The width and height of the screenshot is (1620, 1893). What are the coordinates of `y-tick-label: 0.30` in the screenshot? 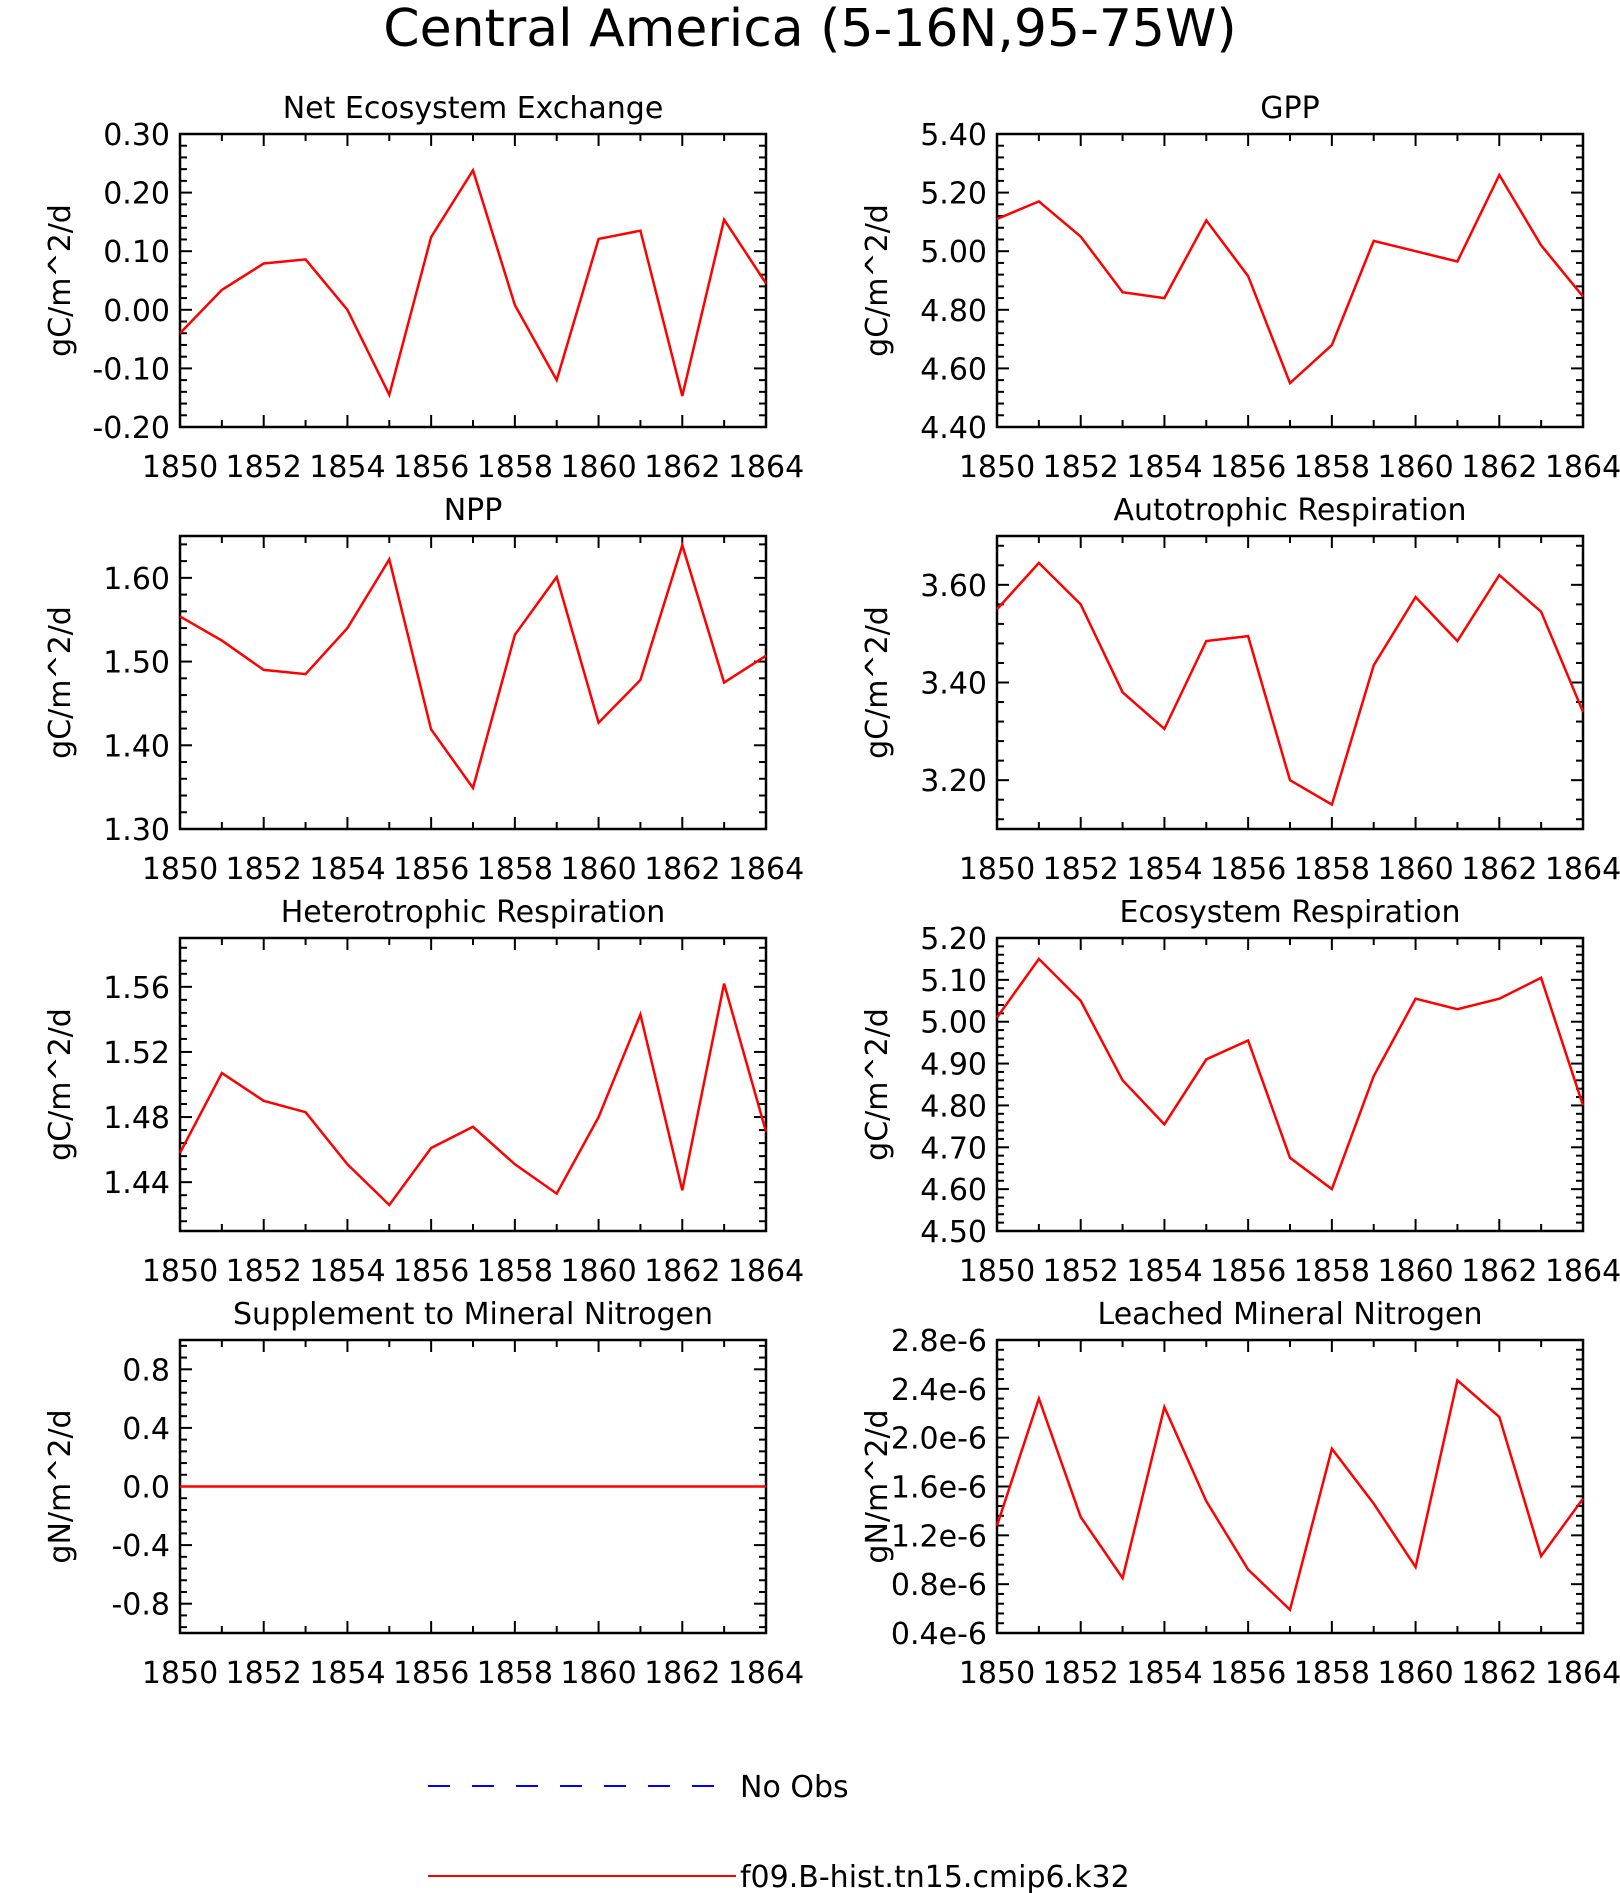 It's located at (136, 135).